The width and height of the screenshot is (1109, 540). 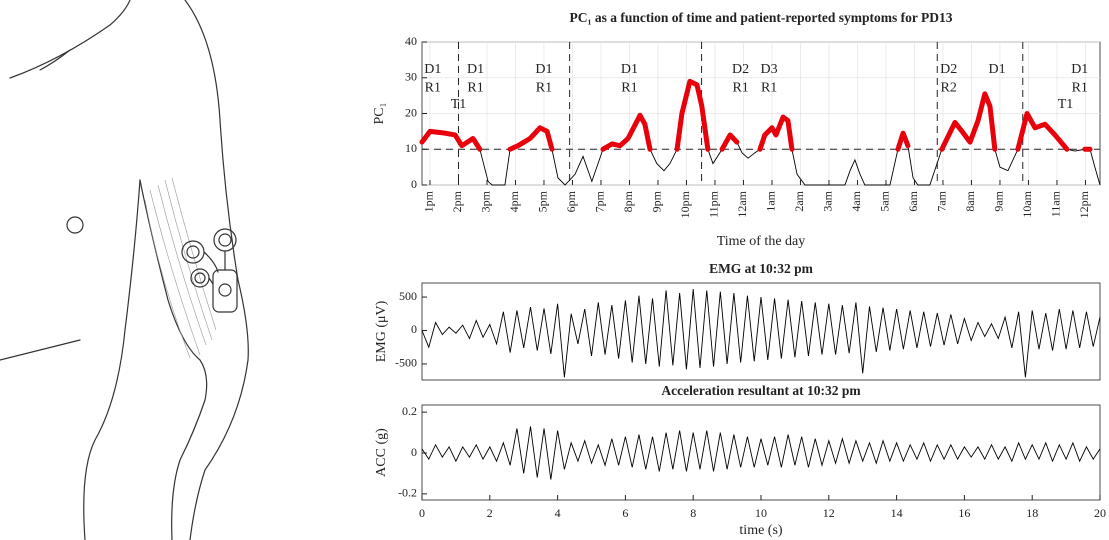 I want to click on arm-outer, so click(x=216, y=270).